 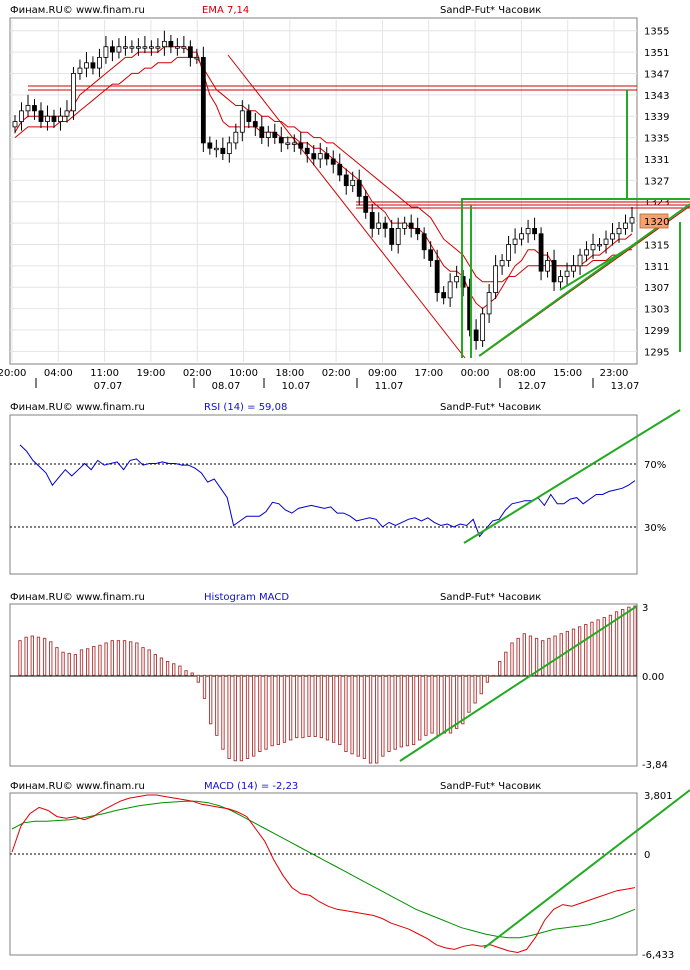 What do you see at coordinates (77, 407) in the screenshot?
I see `rsi-header-source: Финам.RU© www.finam.ru` at bounding box center [77, 407].